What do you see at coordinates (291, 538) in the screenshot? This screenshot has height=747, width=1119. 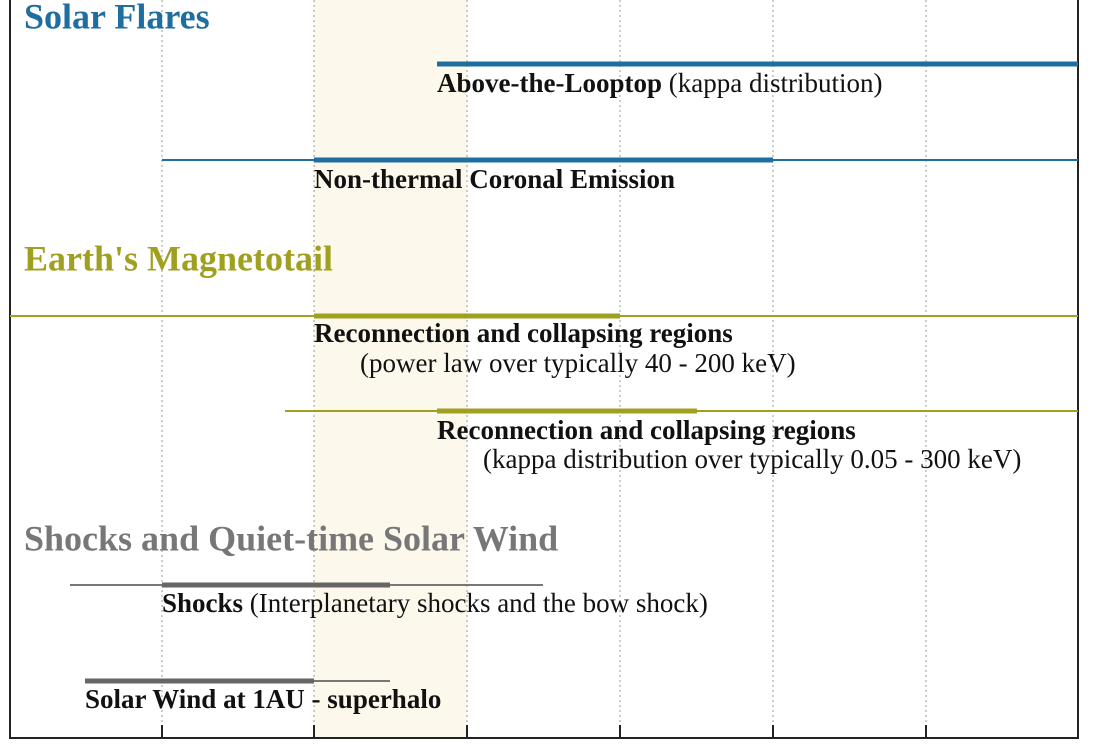 I see `section-title: Shocks and Quiet-time Solar Wind` at bounding box center [291, 538].